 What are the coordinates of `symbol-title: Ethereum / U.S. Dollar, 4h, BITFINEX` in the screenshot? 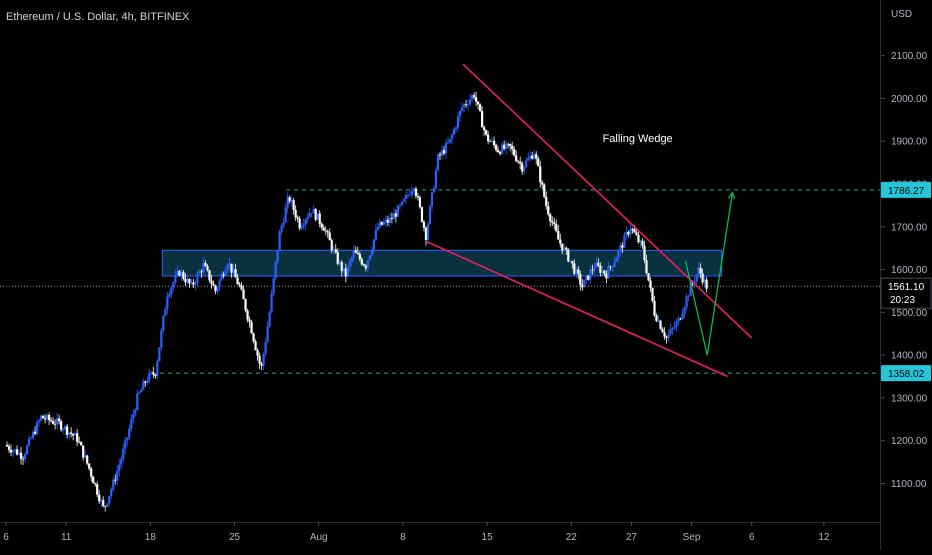 It's located at (98, 17).